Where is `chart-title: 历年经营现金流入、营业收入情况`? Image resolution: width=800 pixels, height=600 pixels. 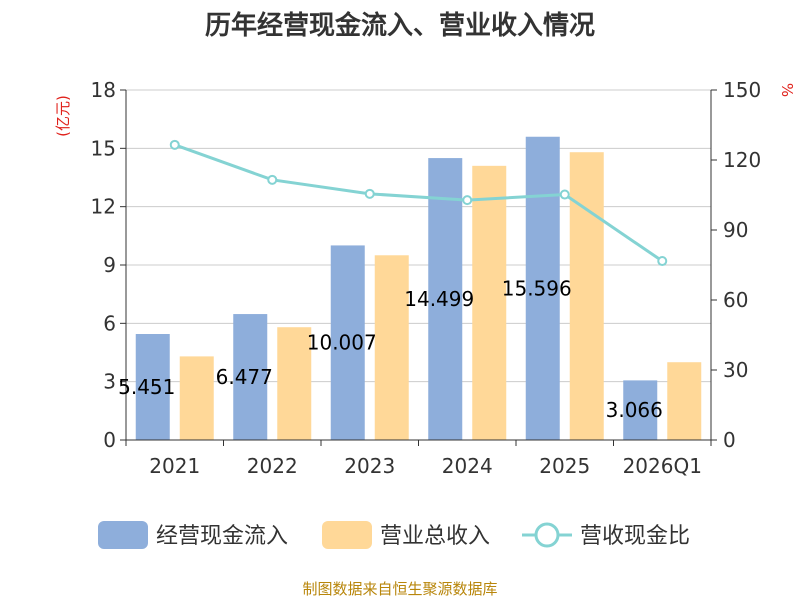 chart-title: 历年经营现金流入、营业收入情况 is located at coordinates (400, 25).